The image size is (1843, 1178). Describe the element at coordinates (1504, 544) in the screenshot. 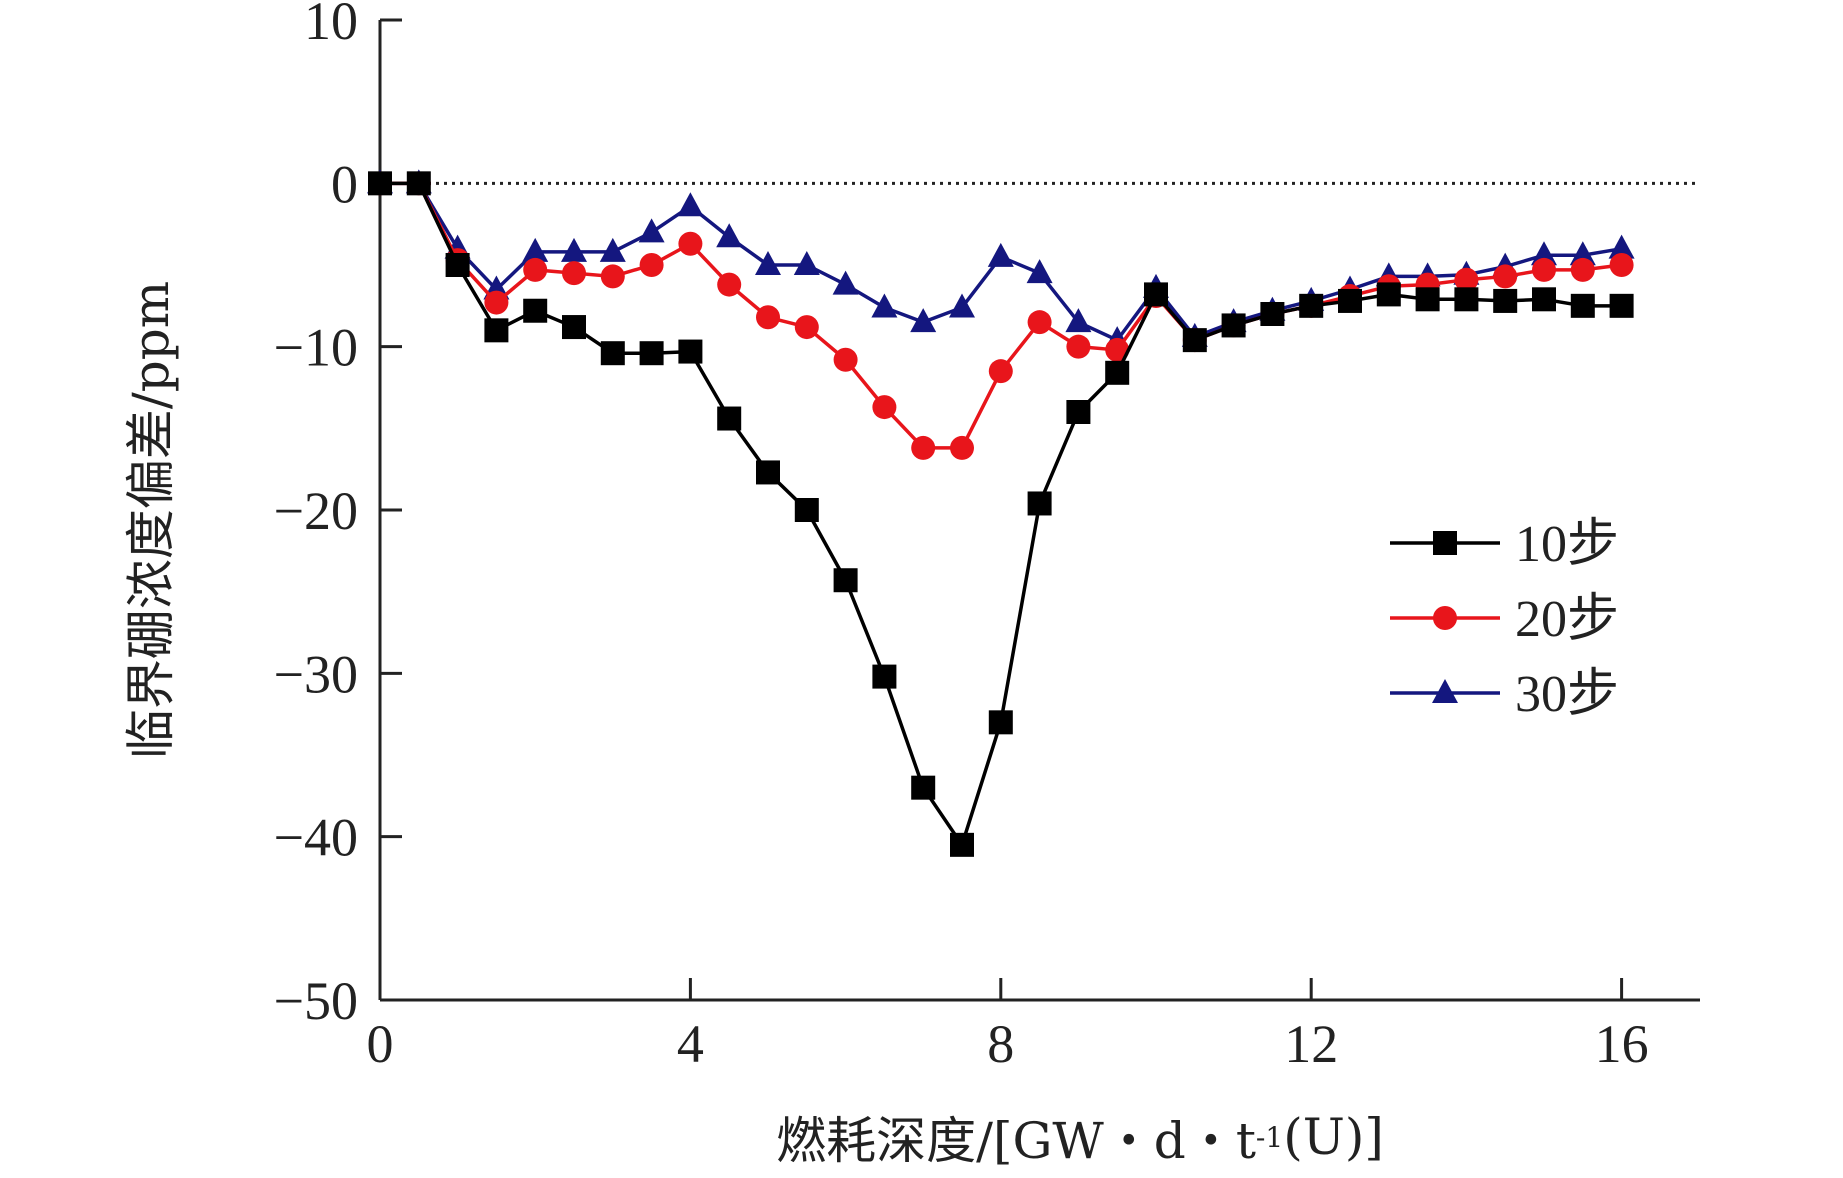

I see `legend-item: 10步` at that location.